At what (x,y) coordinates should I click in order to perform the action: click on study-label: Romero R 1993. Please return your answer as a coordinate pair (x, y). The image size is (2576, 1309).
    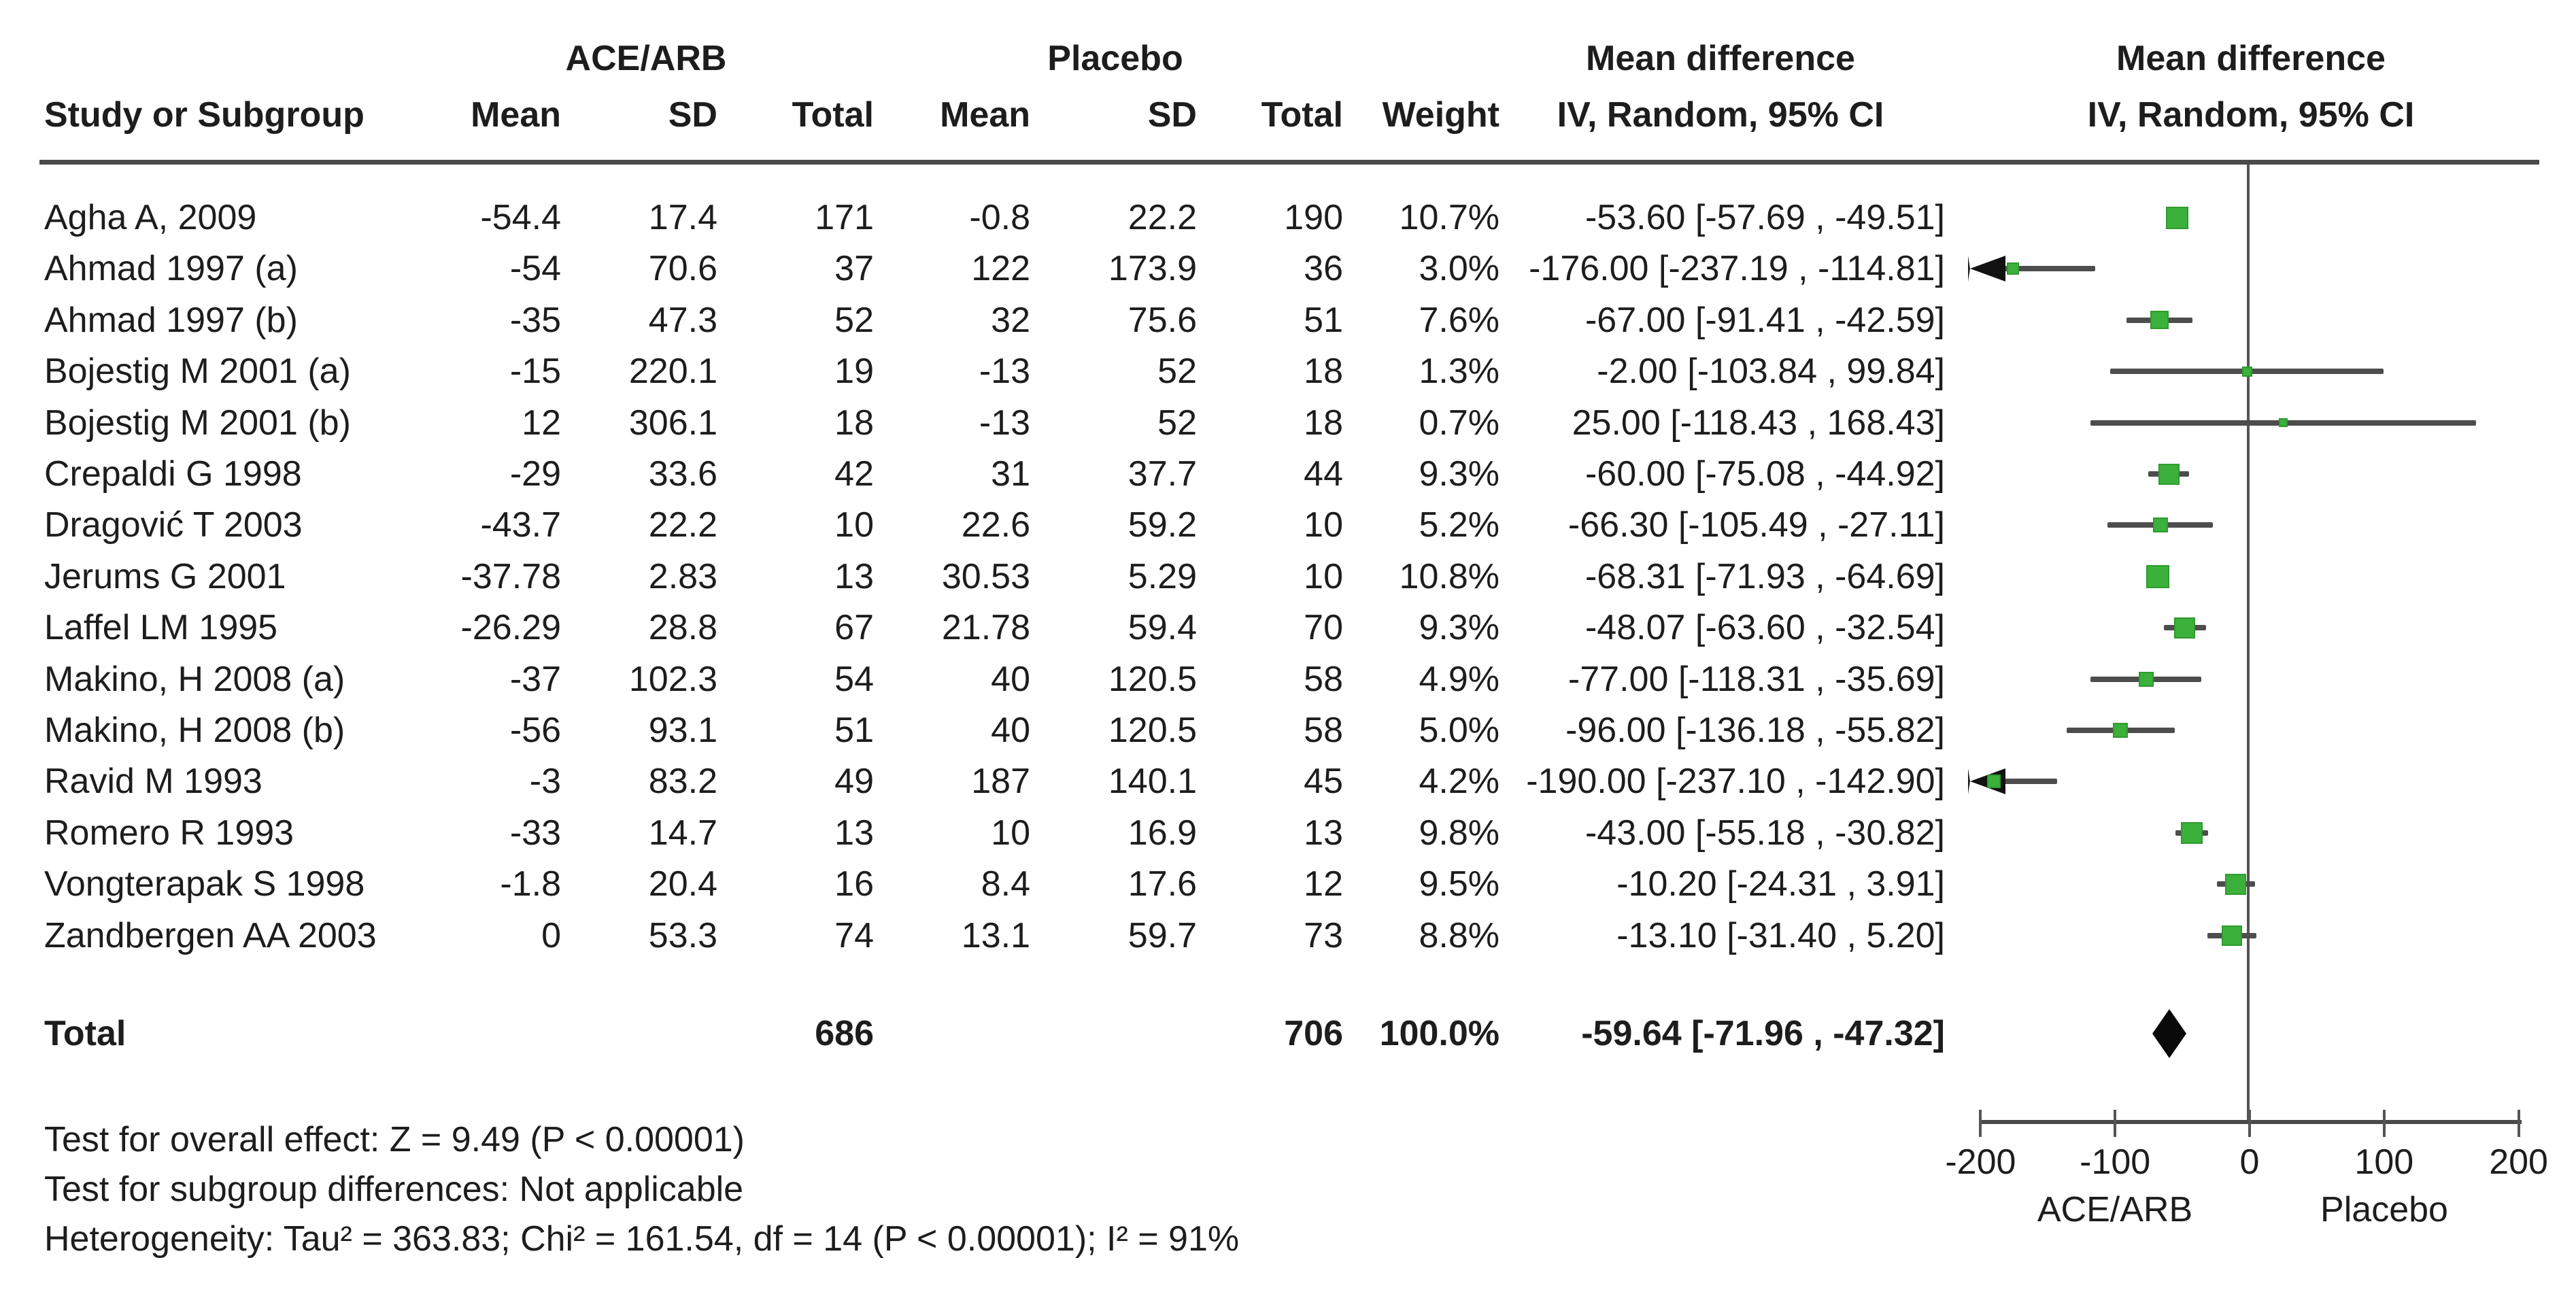
    Looking at the image, I should click on (169, 833).